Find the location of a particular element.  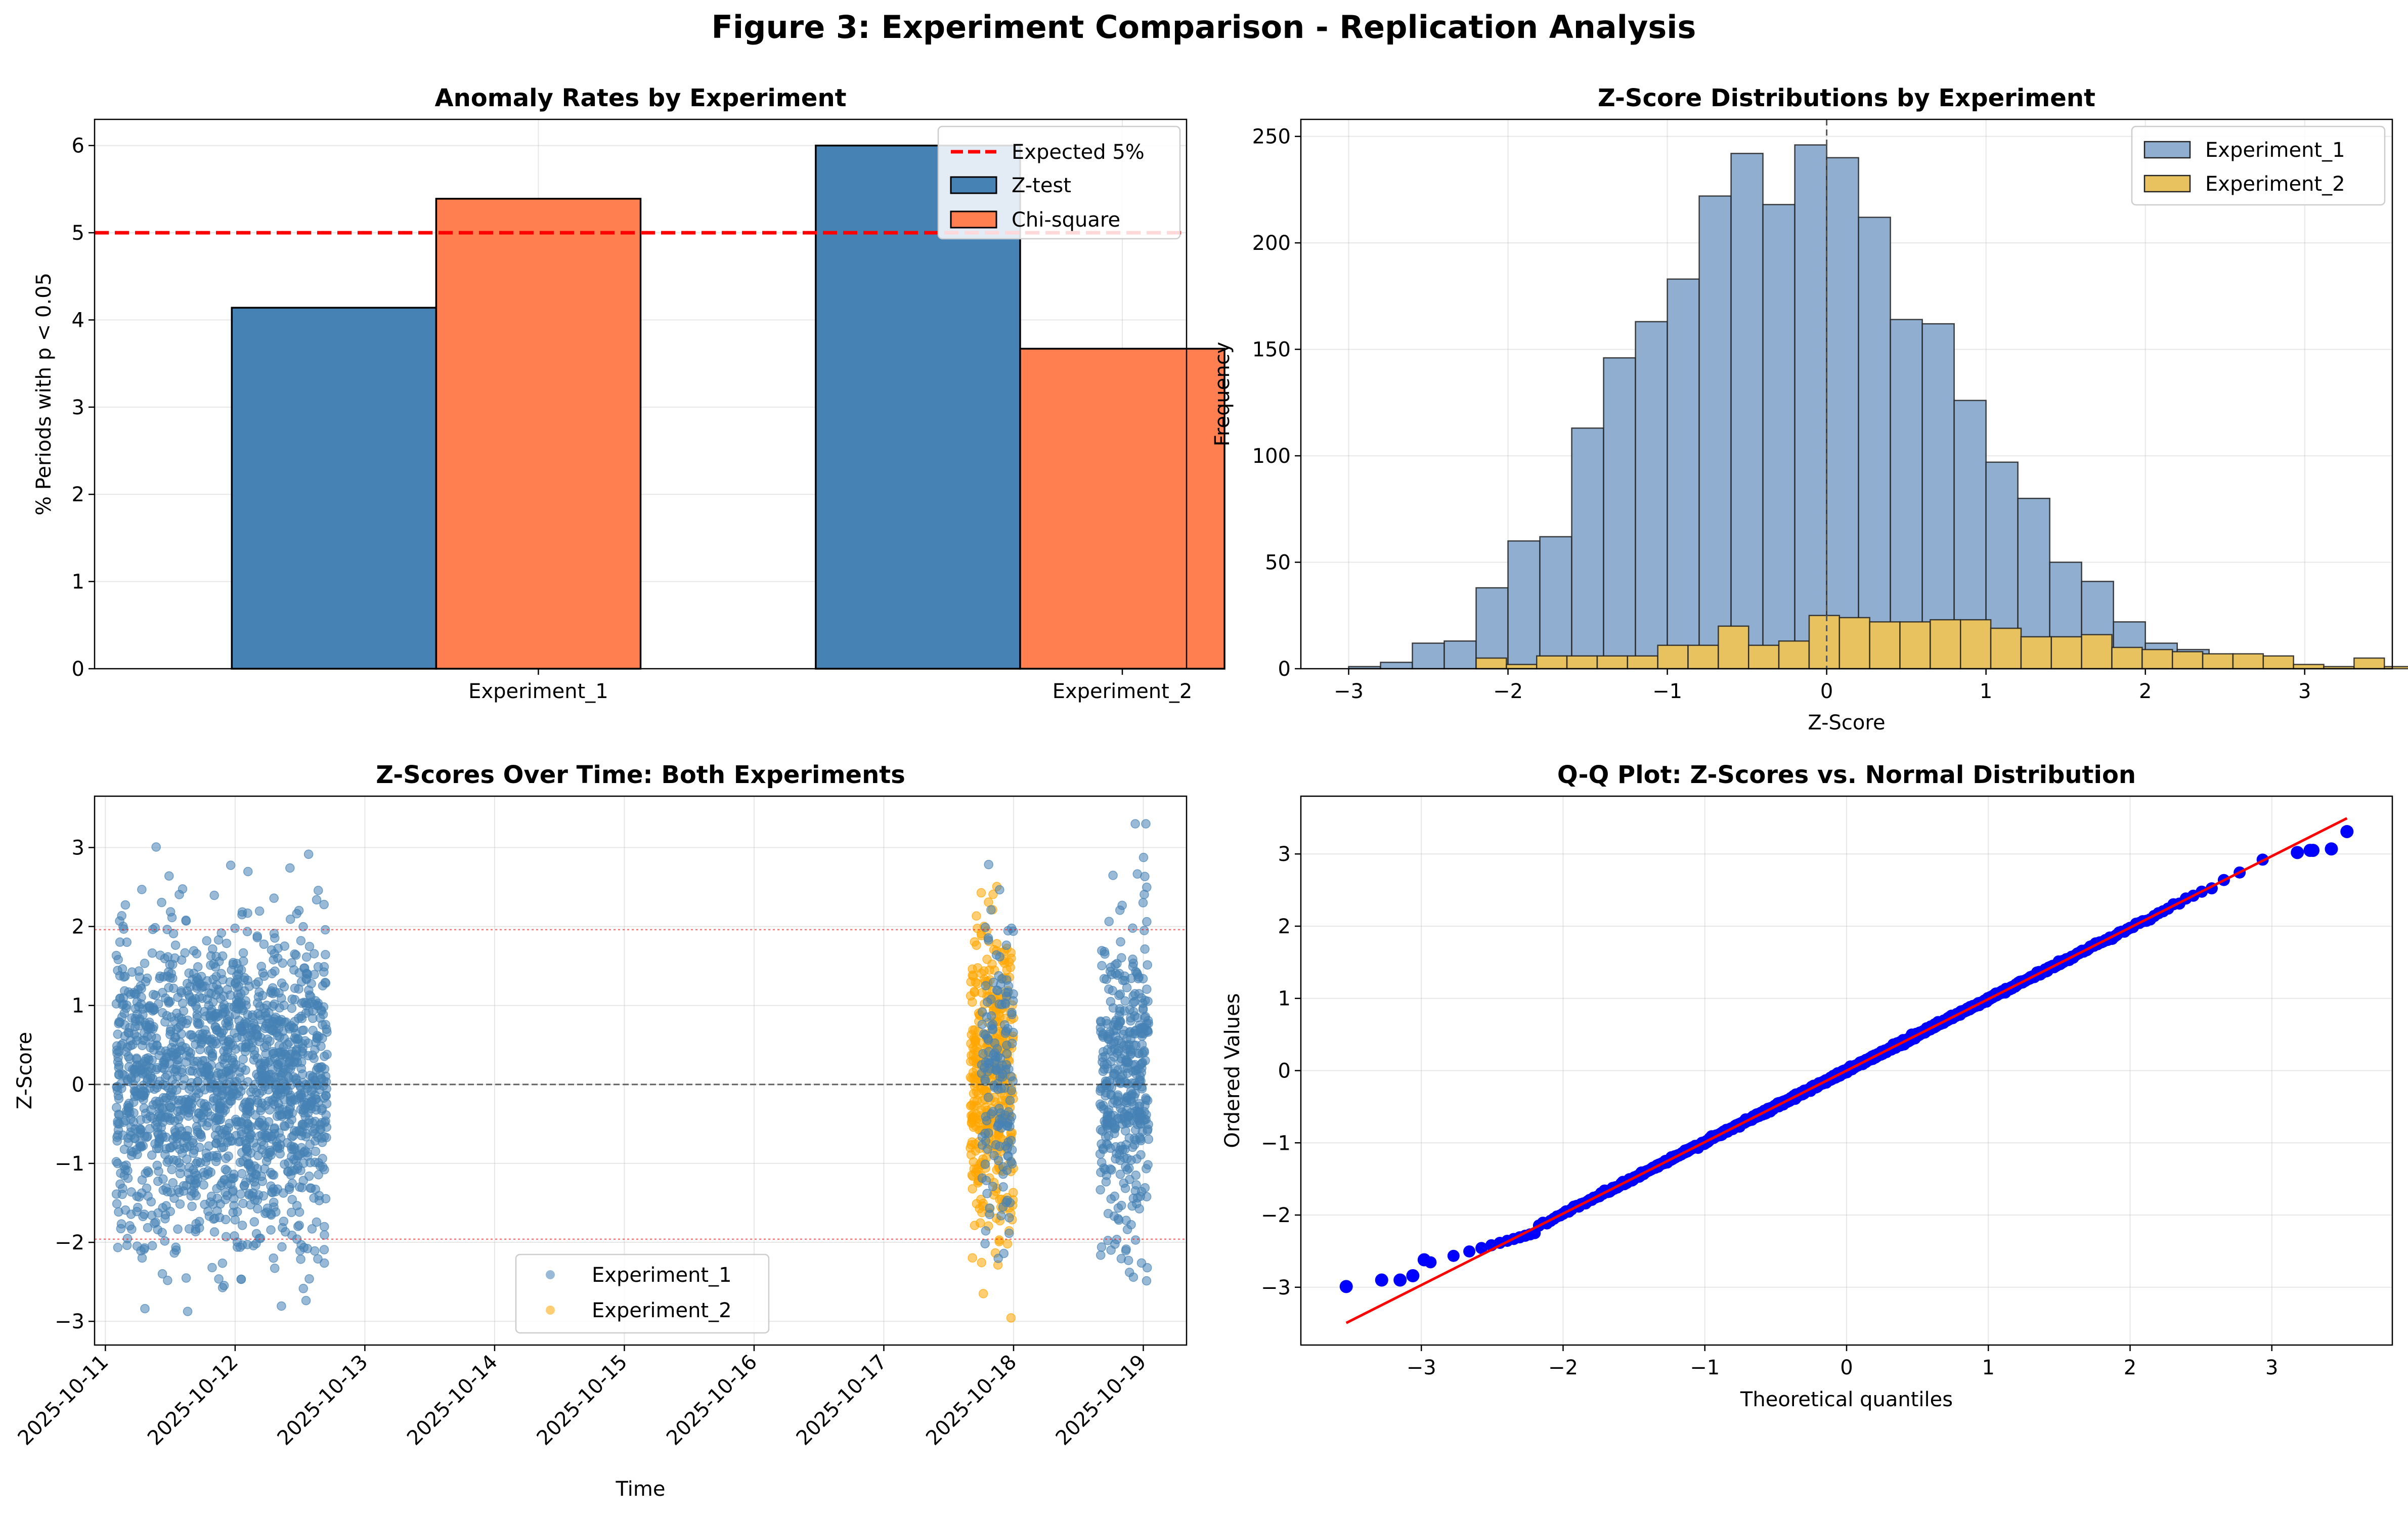

x-tick-label: 2025-10-18 is located at coordinates (971, 1401).